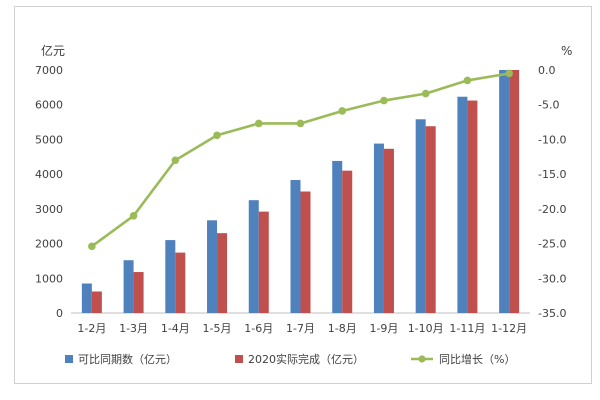 The height and width of the screenshot is (400, 600). Describe the element at coordinates (59, 313) in the screenshot. I see `left-tick-label: 0` at that location.